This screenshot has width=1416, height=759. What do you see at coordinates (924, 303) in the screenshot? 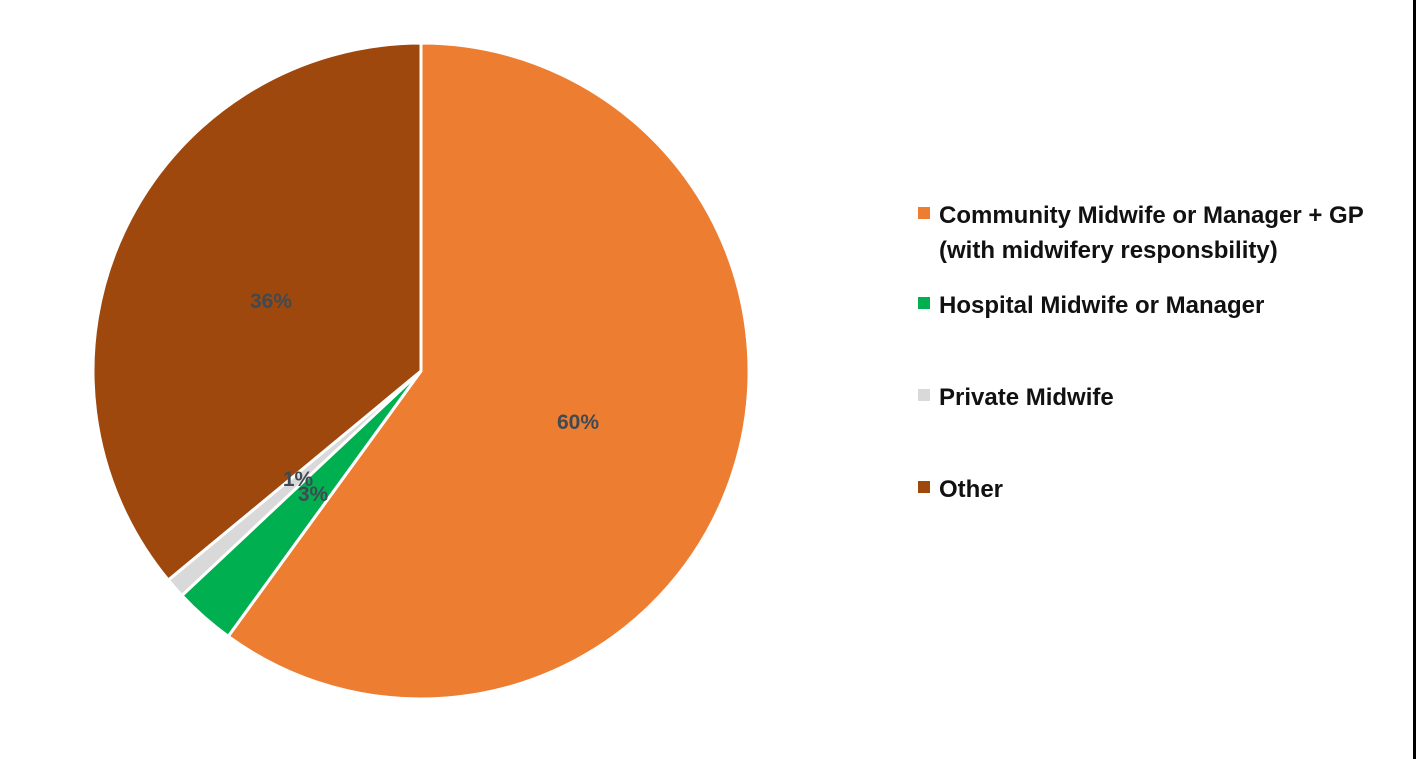
I see `legend-swatch-hospital` at bounding box center [924, 303].